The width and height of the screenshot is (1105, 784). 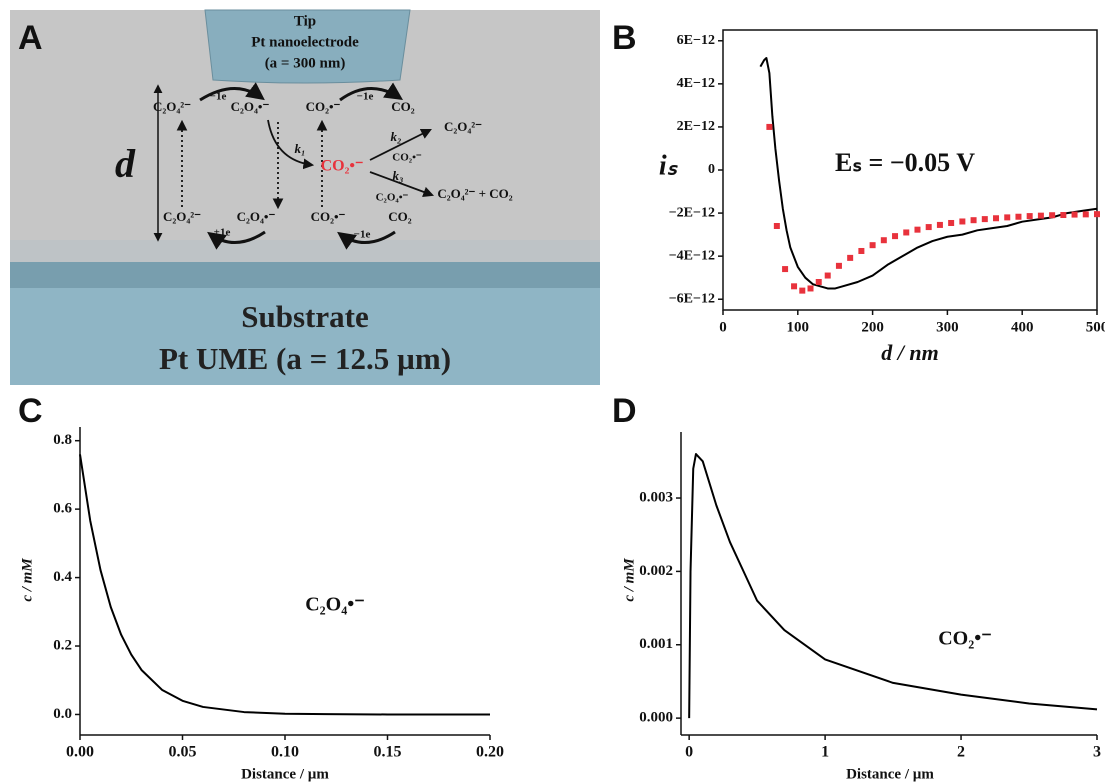 What do you see at coordinates (692, 298) in the screenshot?
I see `y-tick-label: −6E−12` at bounding box center [692, 298].